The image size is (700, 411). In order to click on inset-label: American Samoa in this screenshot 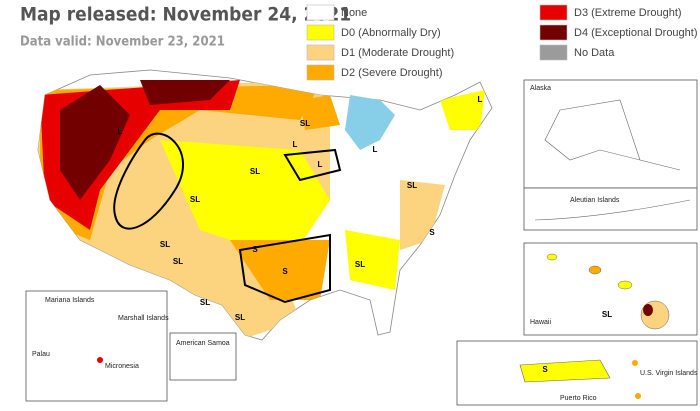, I will do `click(203, 343)`.